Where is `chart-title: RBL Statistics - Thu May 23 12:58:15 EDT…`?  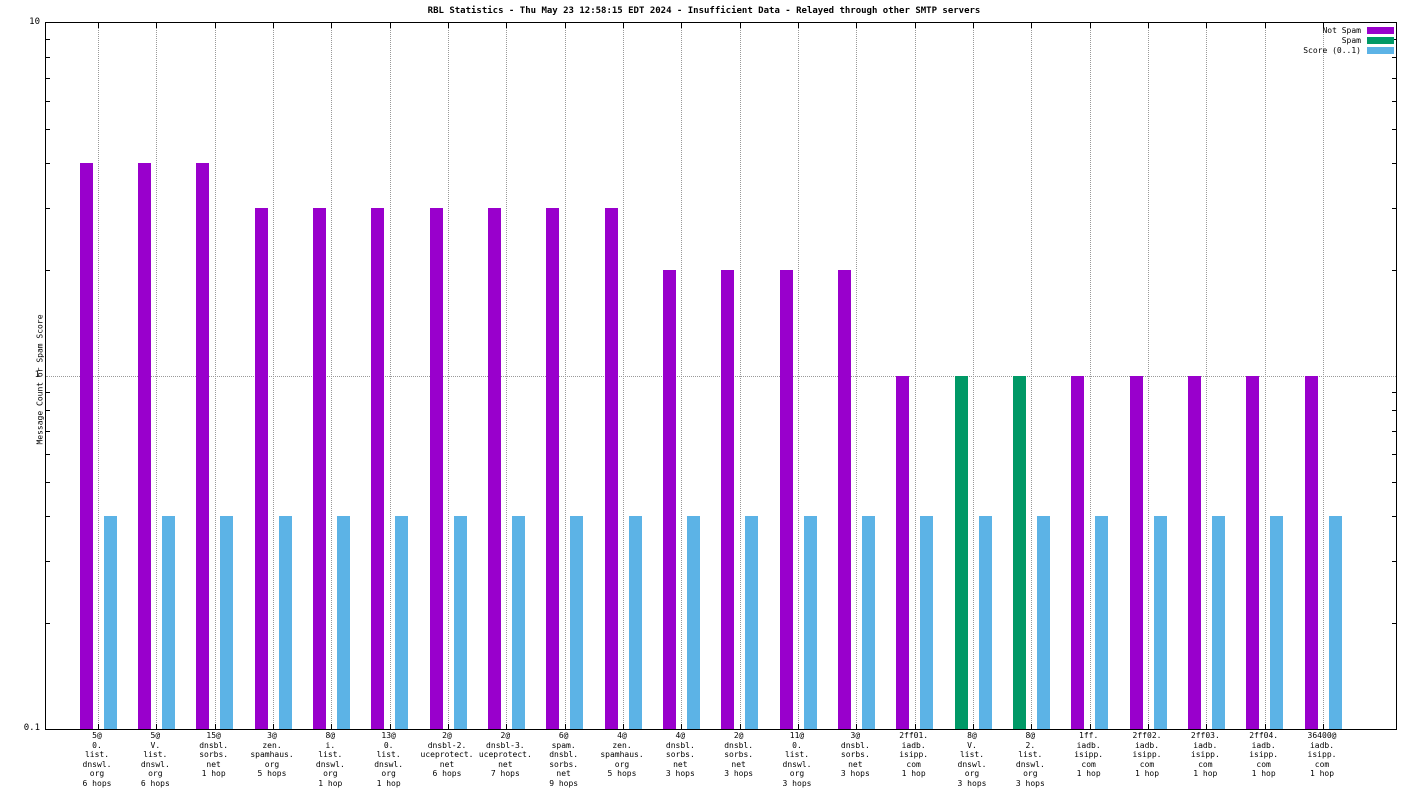
chart-title: RBL Statistics - Thu May 23 12:58:15 EDT… is located at coordinates (704, 11).